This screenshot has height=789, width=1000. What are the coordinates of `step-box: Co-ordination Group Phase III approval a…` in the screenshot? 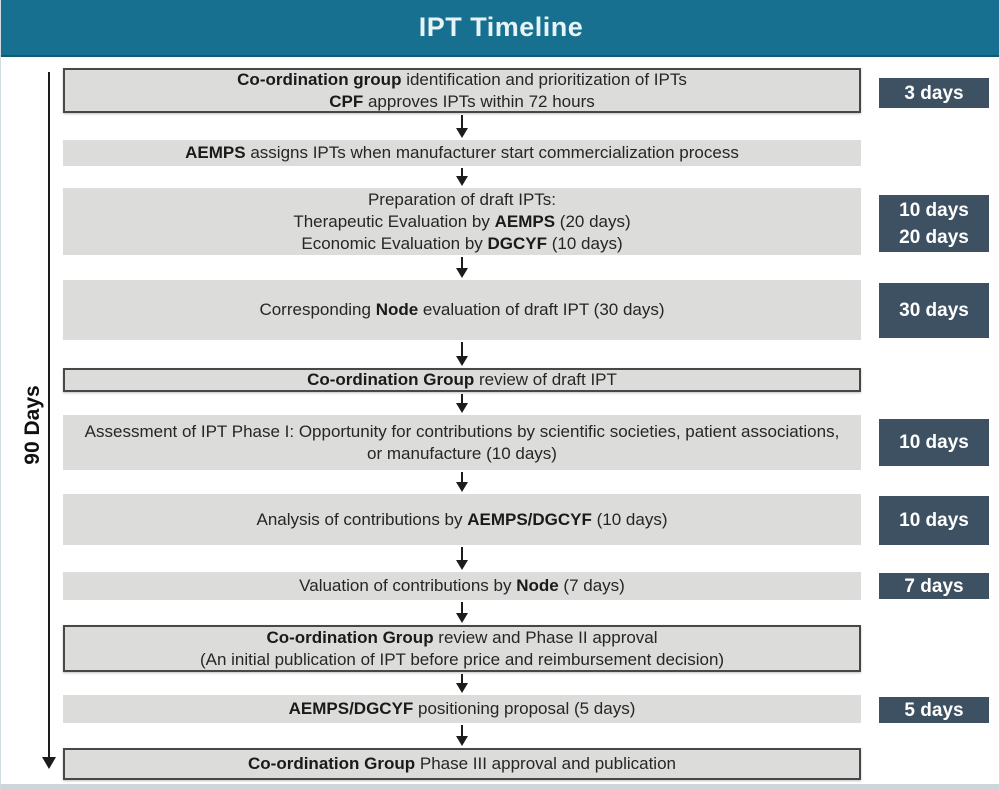 It's located at (462, 764).